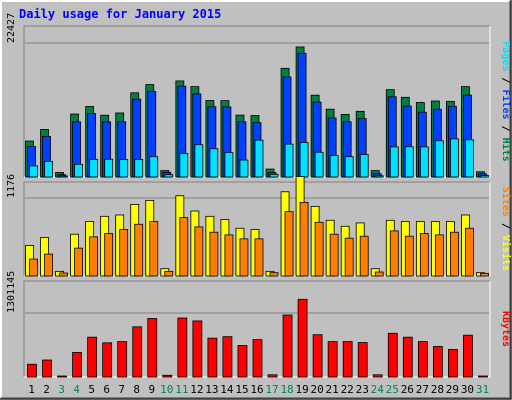  Describe the element at coordinates (506, 202) in the screenshot. I see `legend-item-sites: Sites` at that location.